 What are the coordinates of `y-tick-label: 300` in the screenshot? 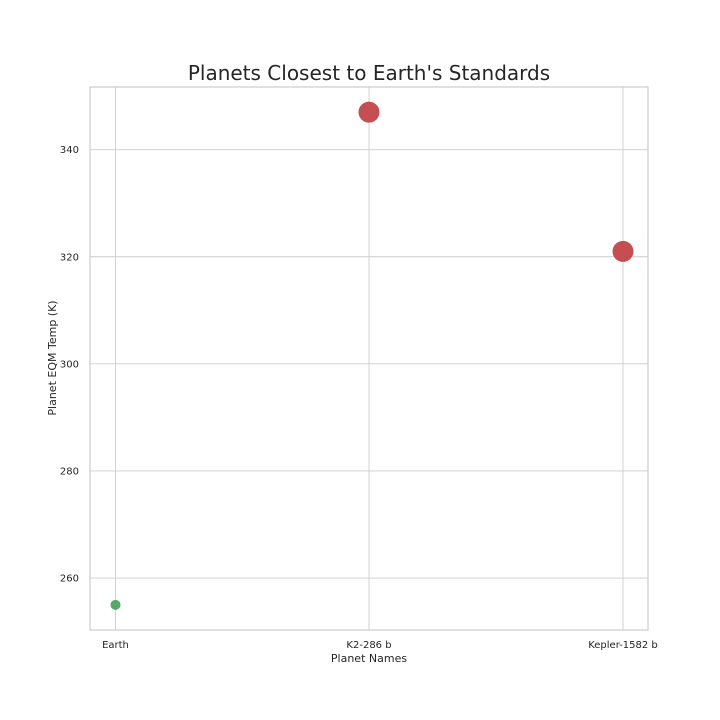 It's located at (69, 364).